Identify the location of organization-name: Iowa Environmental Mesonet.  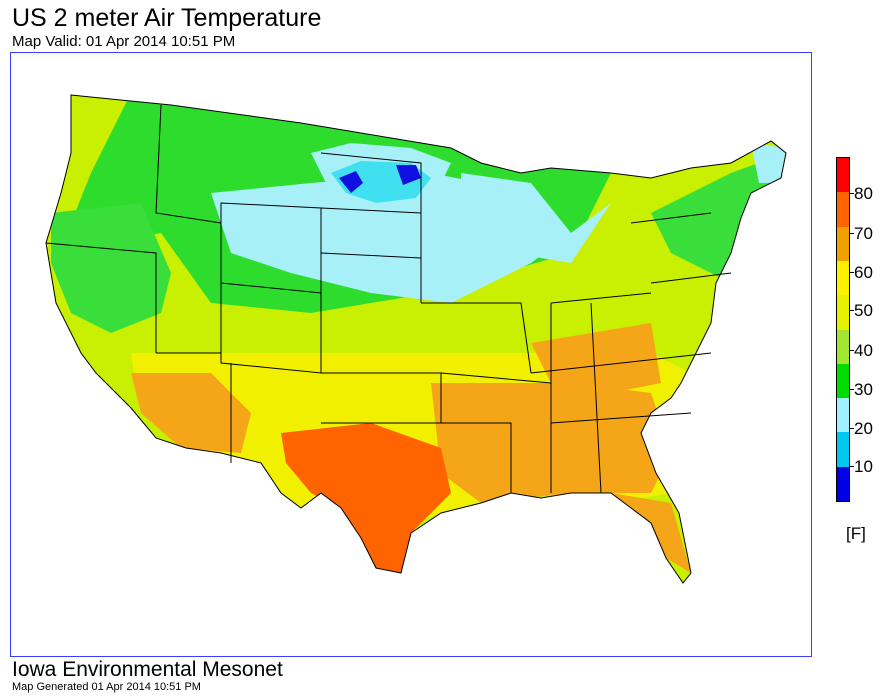
(147, 669).